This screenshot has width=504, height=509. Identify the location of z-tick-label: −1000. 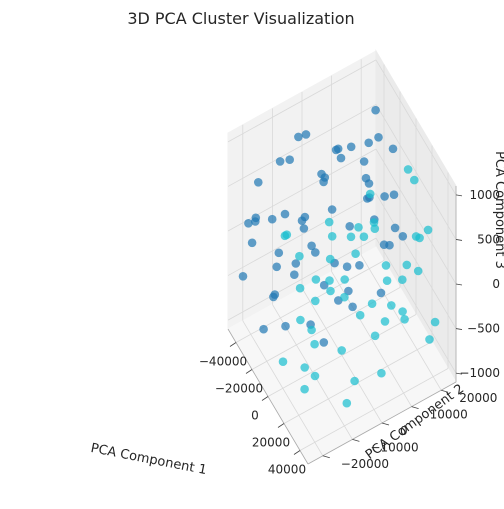
(479, 373).